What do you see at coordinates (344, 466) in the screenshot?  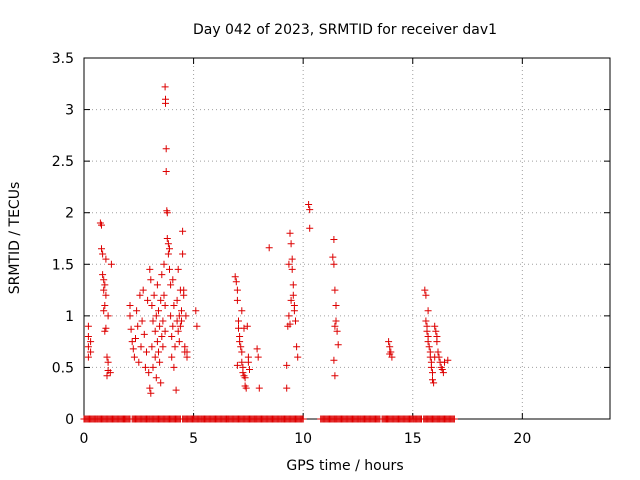 I see `x-axis-label: GPS time / hours` at bounding box center [344, 466].